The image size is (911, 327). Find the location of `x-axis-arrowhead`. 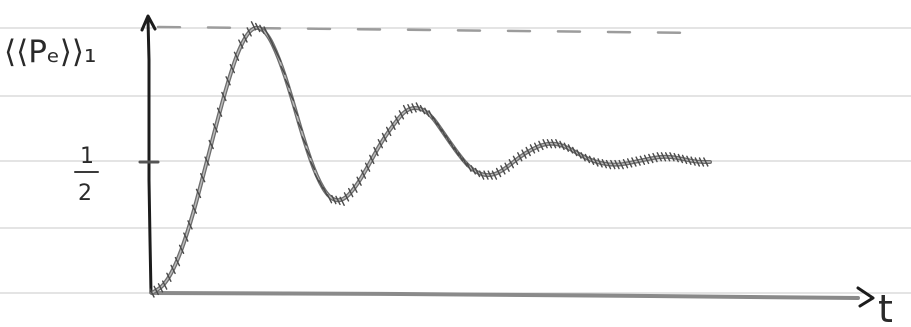

x-axis-arrowhead is located at coordinates (865, 297).